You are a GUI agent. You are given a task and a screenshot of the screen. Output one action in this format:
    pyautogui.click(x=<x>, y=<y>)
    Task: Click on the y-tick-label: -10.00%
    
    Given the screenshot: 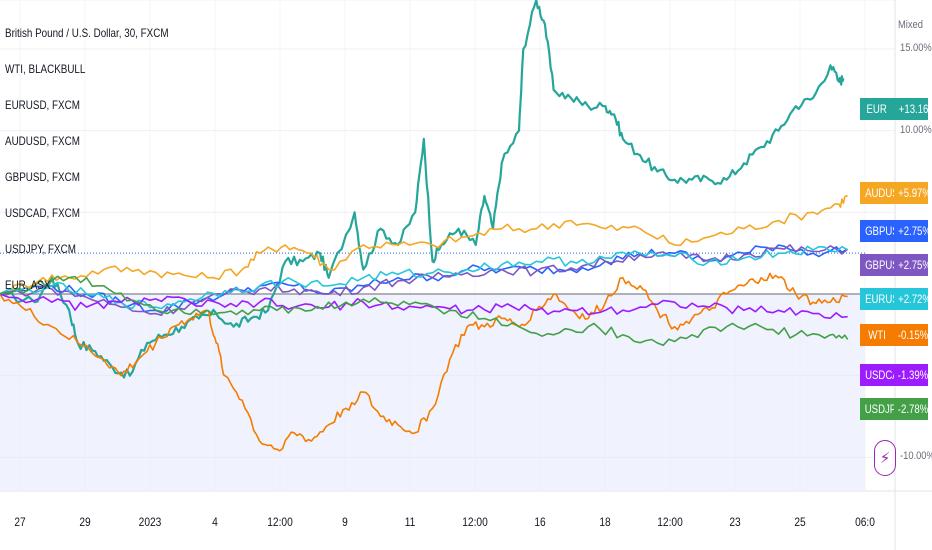 What is the action you would take?
    pyautogui.click(x=916, y=456)
    